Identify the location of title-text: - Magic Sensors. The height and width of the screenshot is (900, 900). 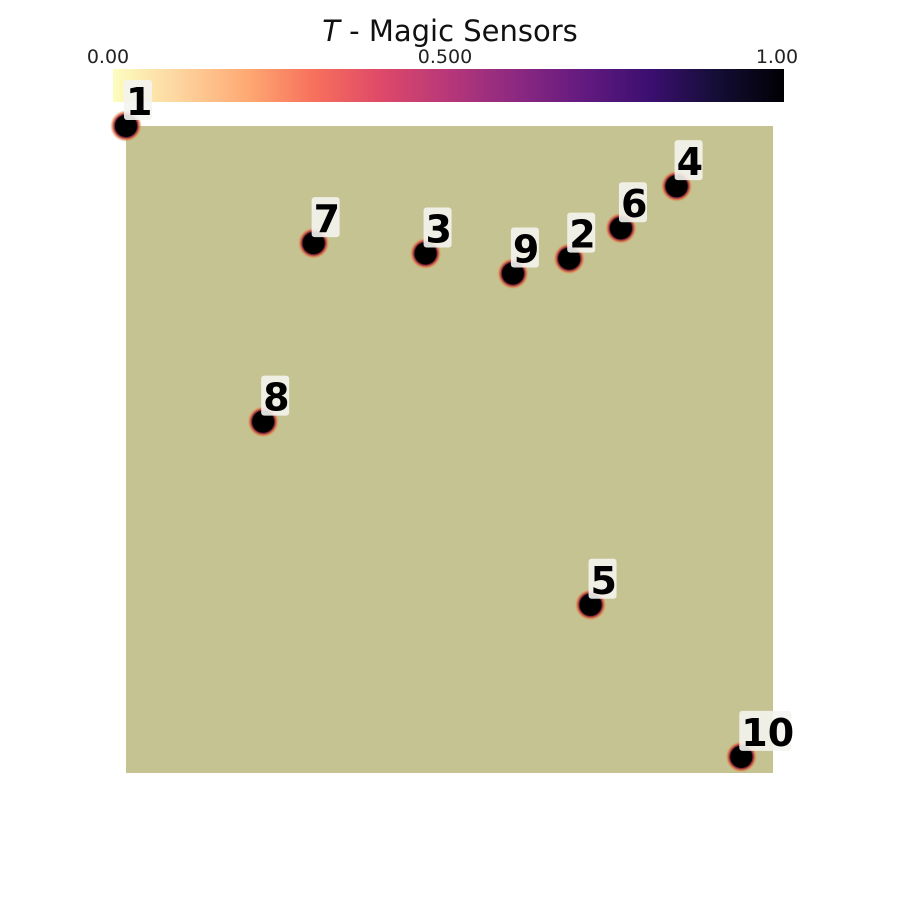
(458, 31).